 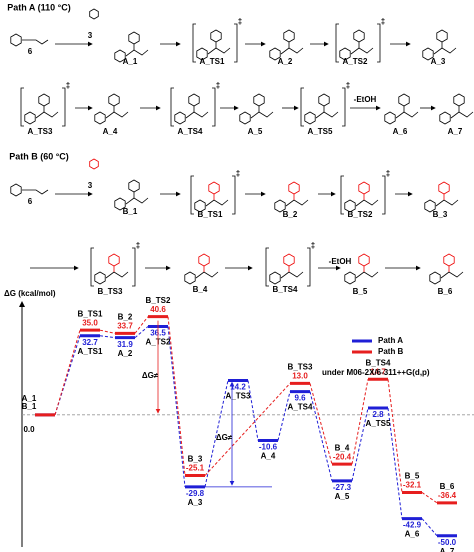 I want to click on species-label: A_4, so click(x=110, y=131).